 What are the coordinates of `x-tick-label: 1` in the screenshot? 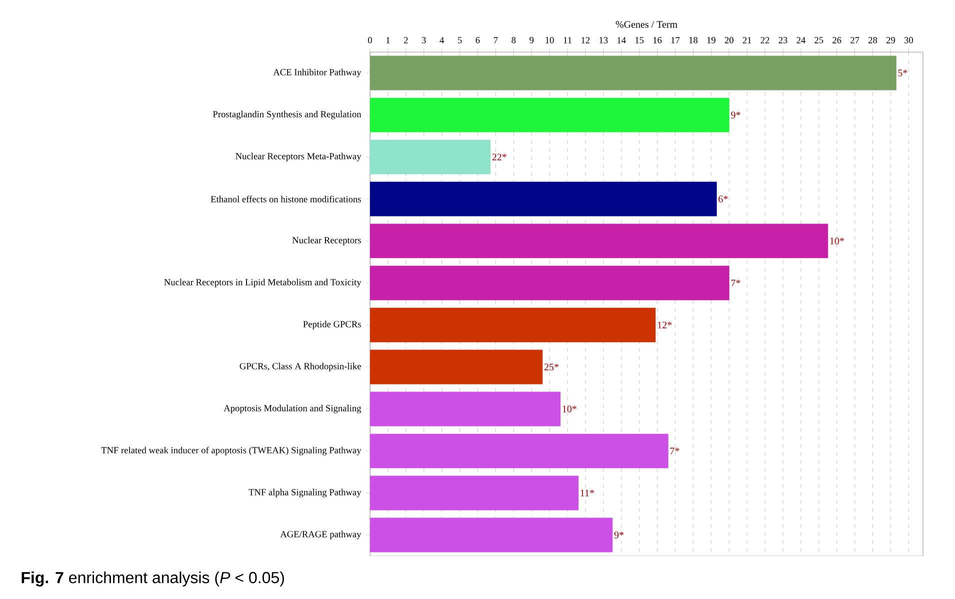 It's located at (388, 40).